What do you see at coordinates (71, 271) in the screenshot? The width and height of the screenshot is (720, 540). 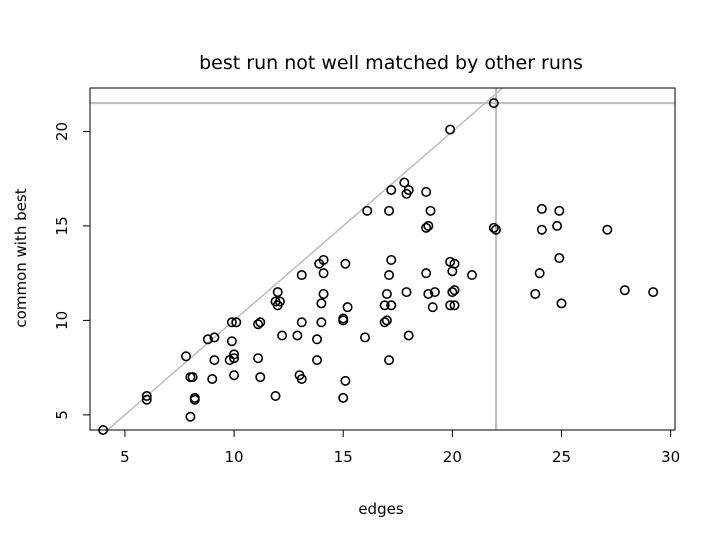 I see `y-axis: 5 10 15 20` at bounding box center [71, 271].